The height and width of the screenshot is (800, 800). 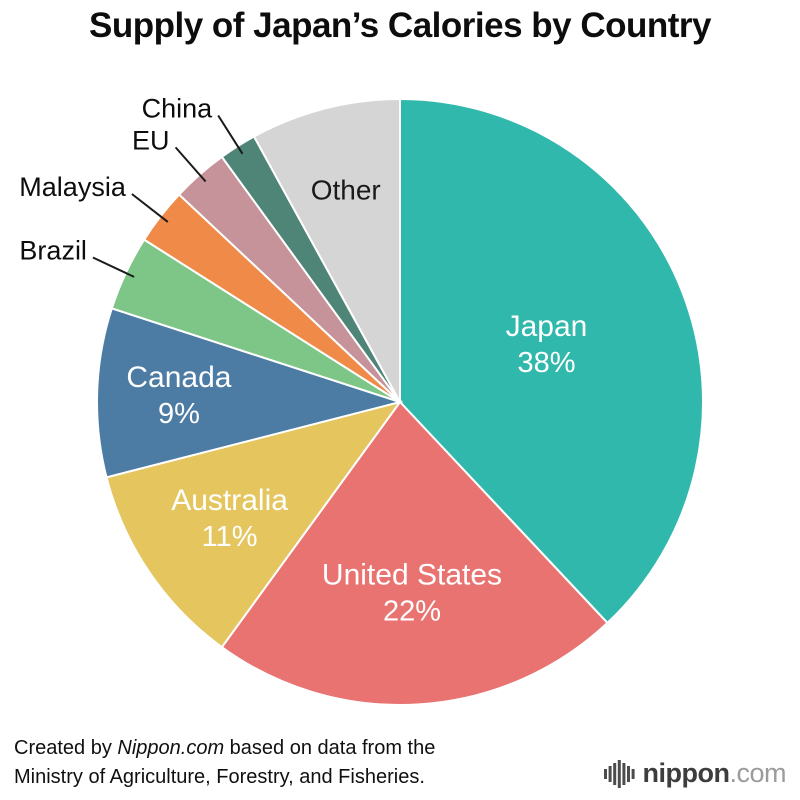 I want to click on logo-name: nippon, so click(x=686, y=773).